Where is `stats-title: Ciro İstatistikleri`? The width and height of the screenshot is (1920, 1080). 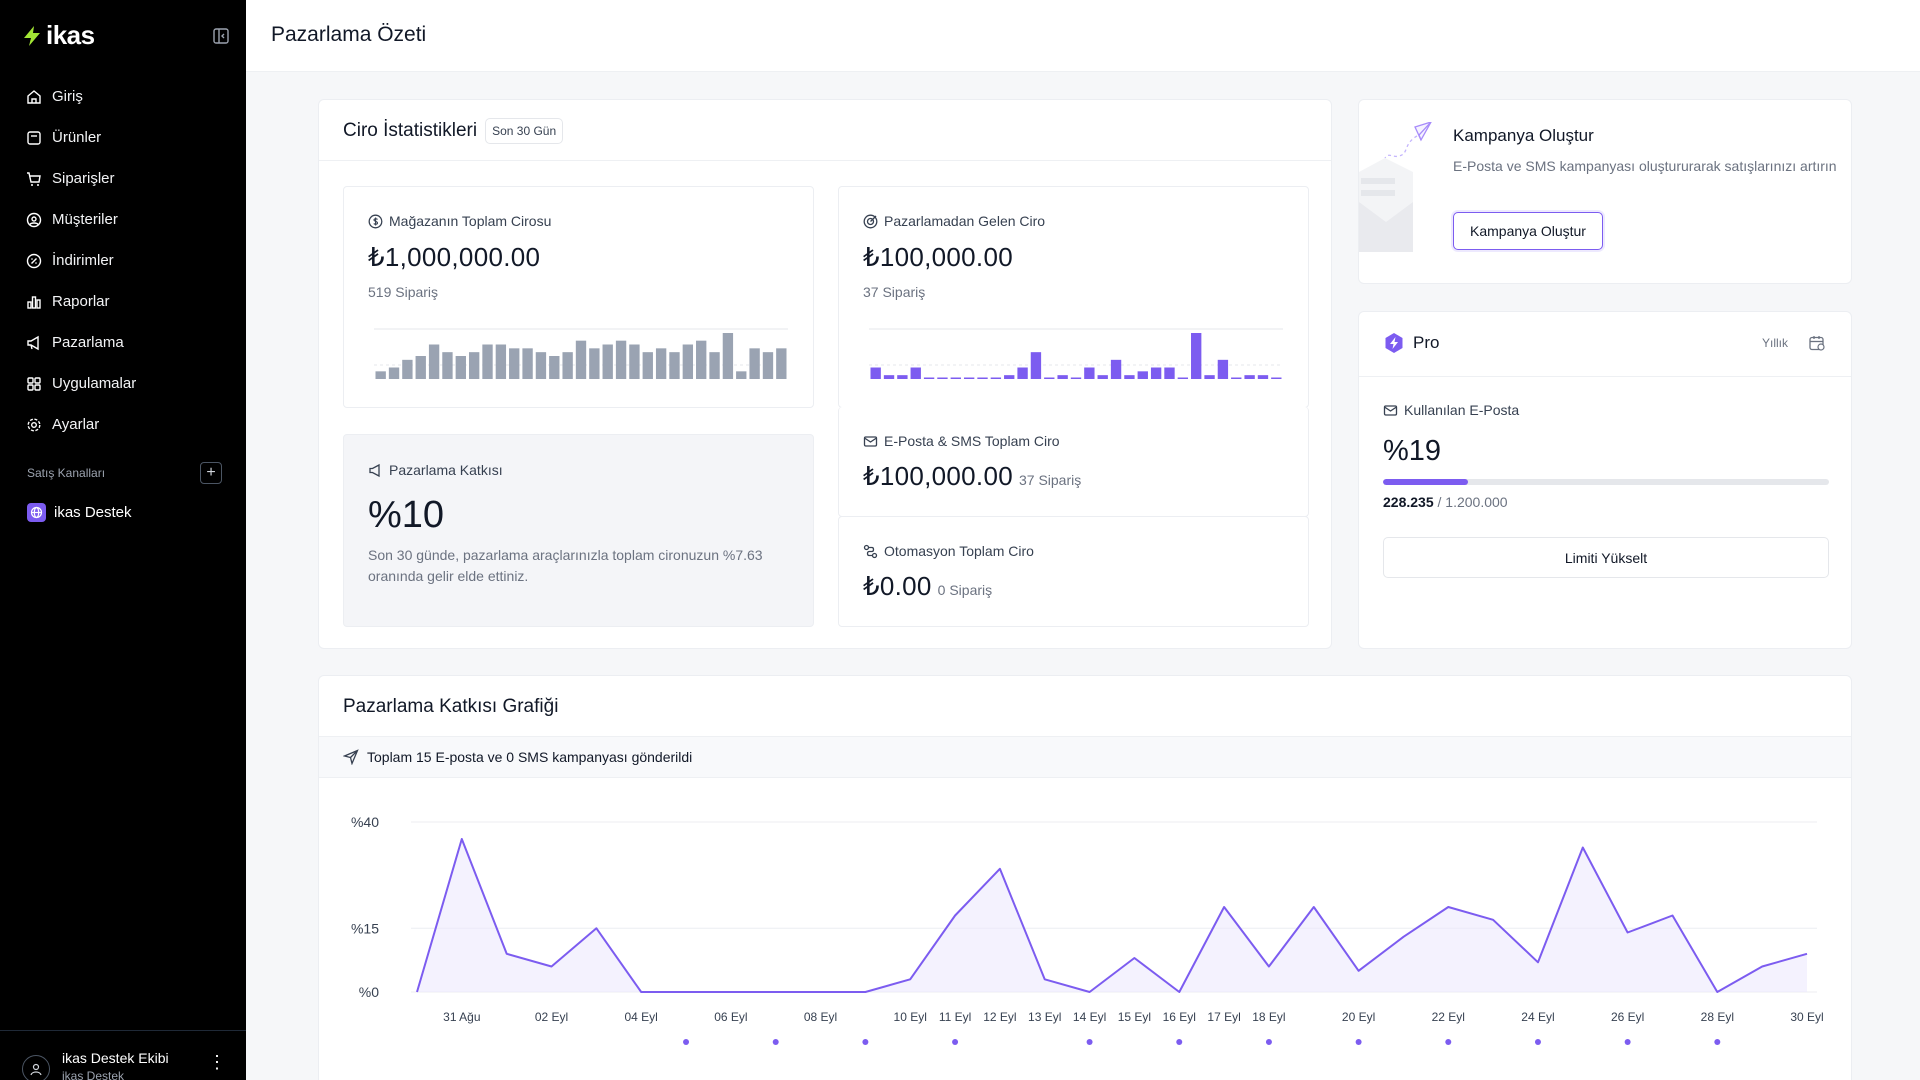 stats-title: Ciro İstatistikleri is located at coordinates (410, 130).